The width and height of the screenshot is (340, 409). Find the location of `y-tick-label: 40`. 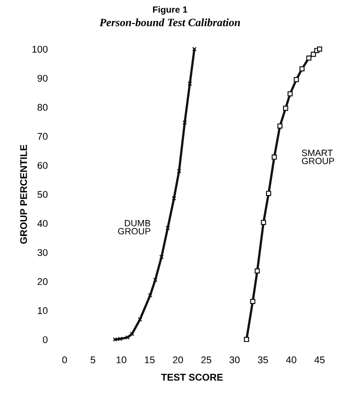

y-tick-label: 40 is located at coordinates (42, 223).